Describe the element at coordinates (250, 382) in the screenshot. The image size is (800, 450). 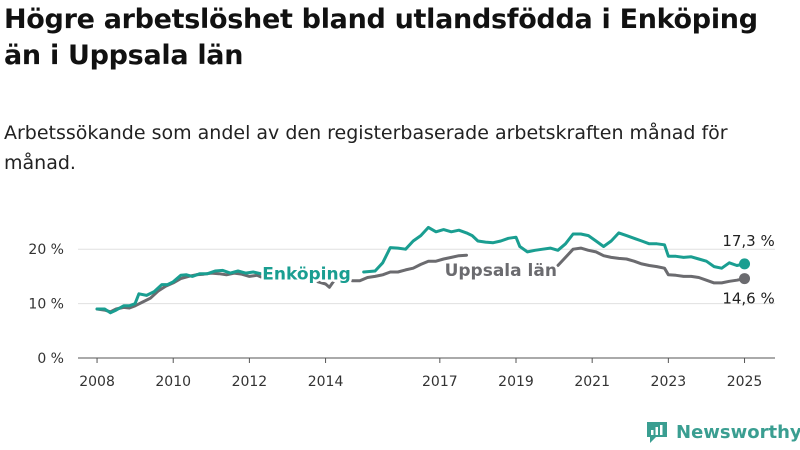
I see `x-tick-label: 2012` at that location.